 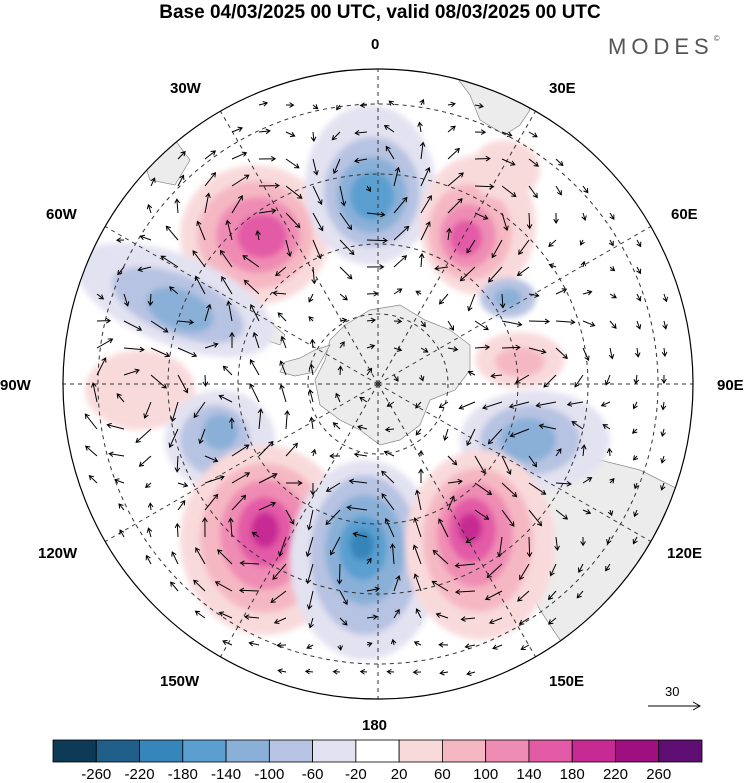 What do you see at coordinates (505, 170) in the screenshot?
I see `anomaly-pos-30e-north` at bounding box center [505, 170].